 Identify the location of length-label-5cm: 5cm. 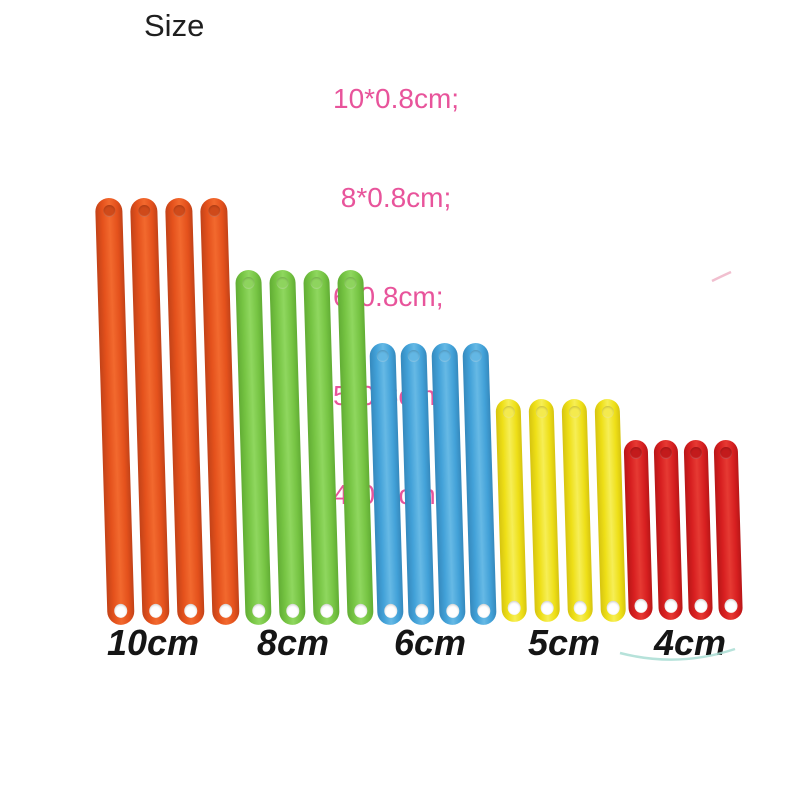
(564, 642).